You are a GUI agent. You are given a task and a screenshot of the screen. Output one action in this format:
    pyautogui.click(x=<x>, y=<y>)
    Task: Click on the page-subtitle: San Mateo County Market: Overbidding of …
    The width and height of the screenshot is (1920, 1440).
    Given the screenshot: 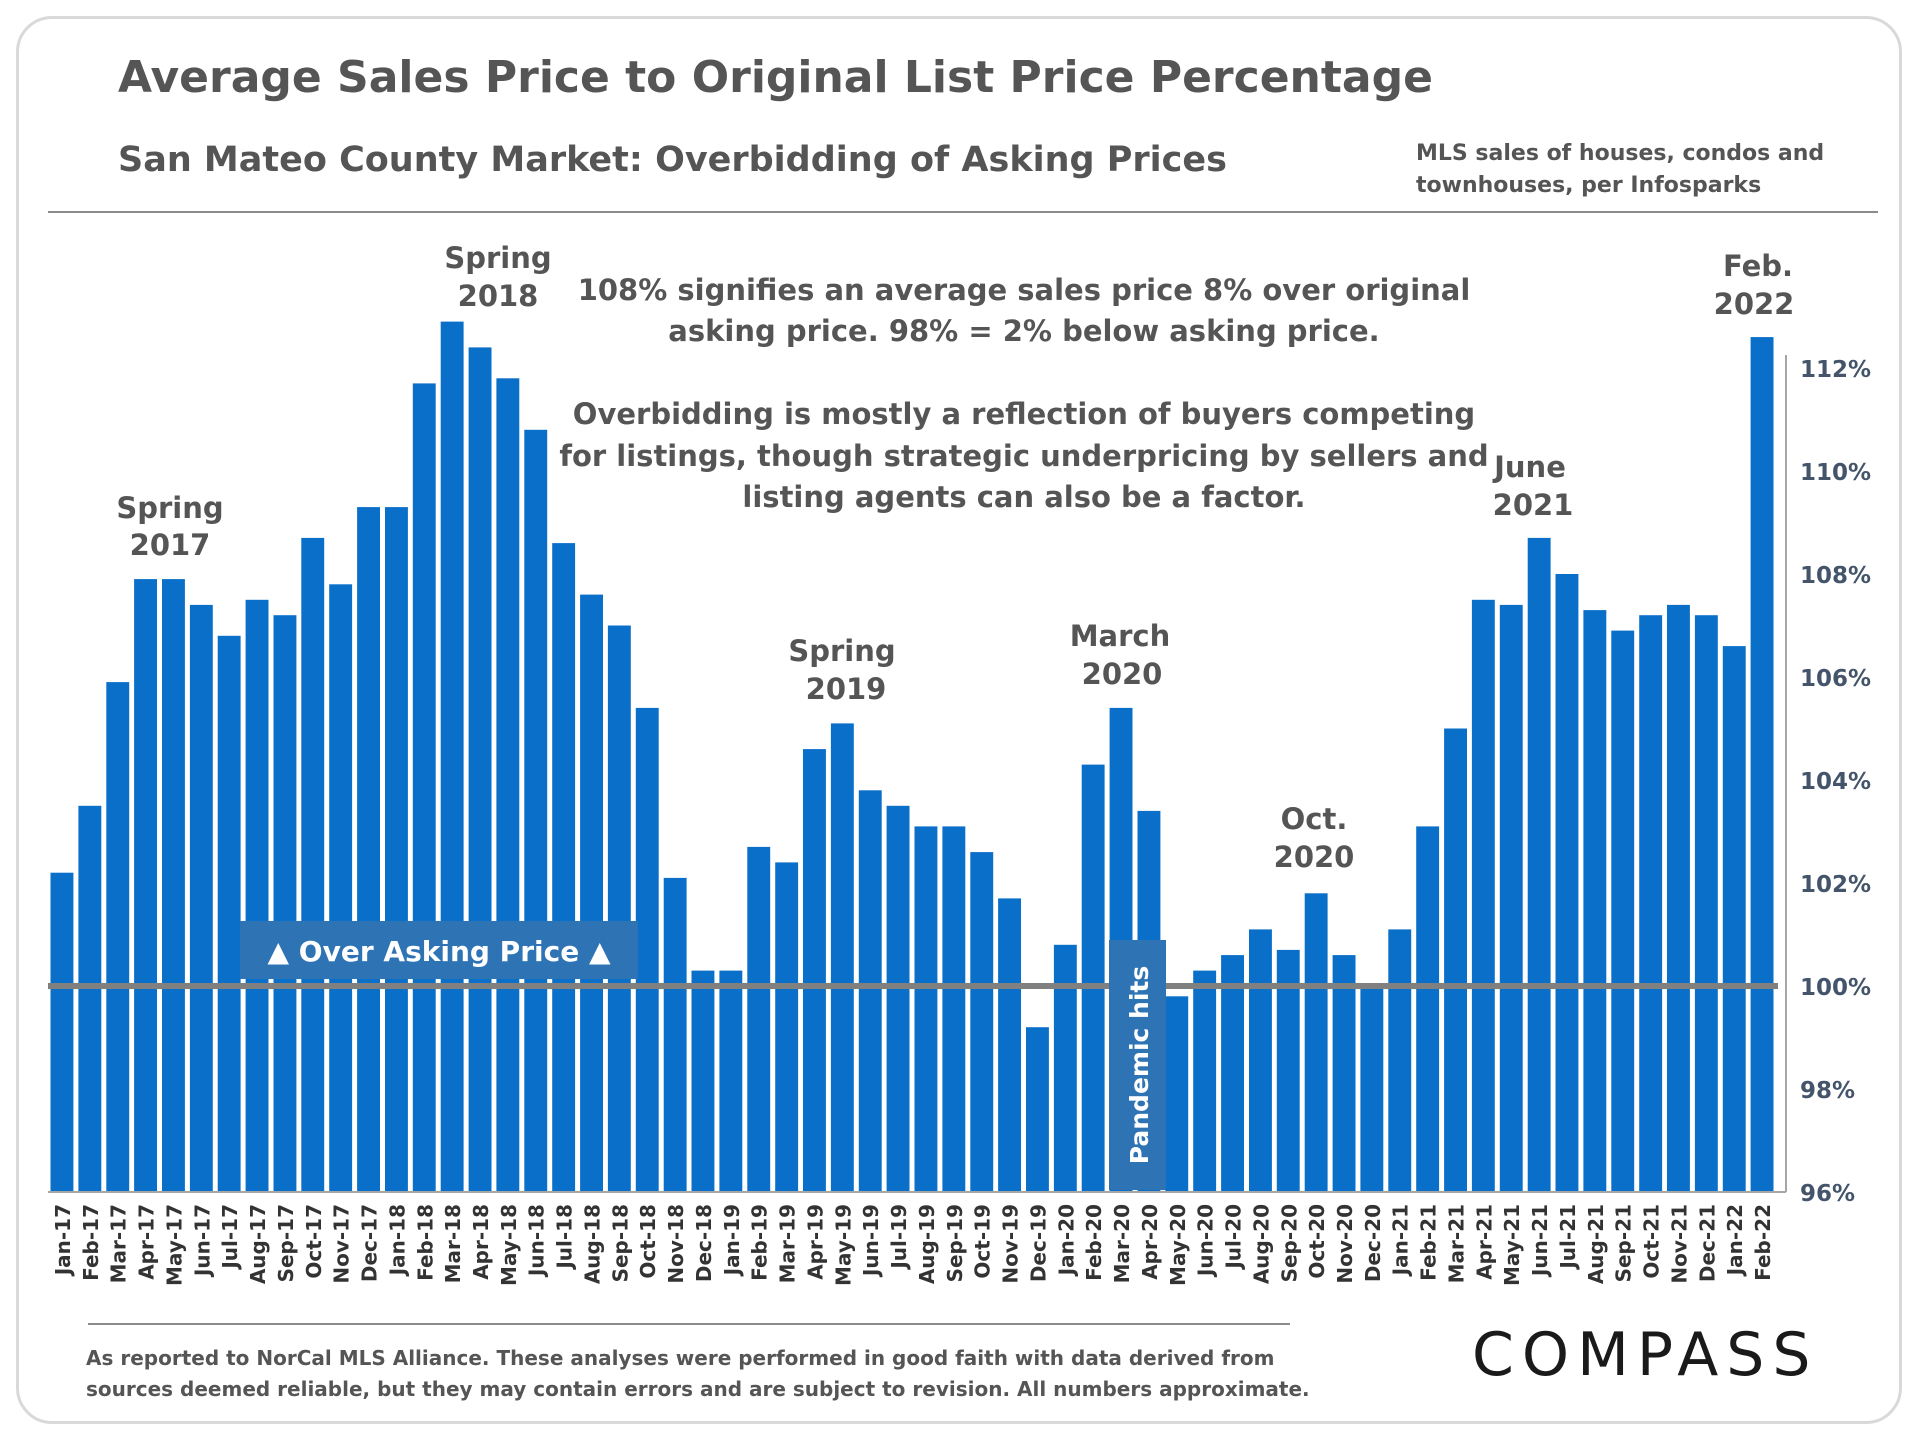 What is the action you would take?
    pyautogui.click(x=672, y=160)
    